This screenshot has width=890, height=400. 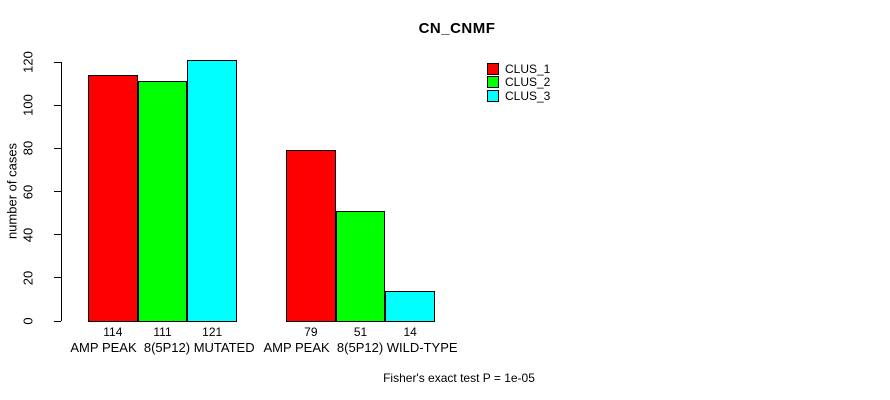 What do you see at coordinates (28, 191) in the screenshot?
I see `y-axis-tick-label: 60` at bounding box center [28, 191].